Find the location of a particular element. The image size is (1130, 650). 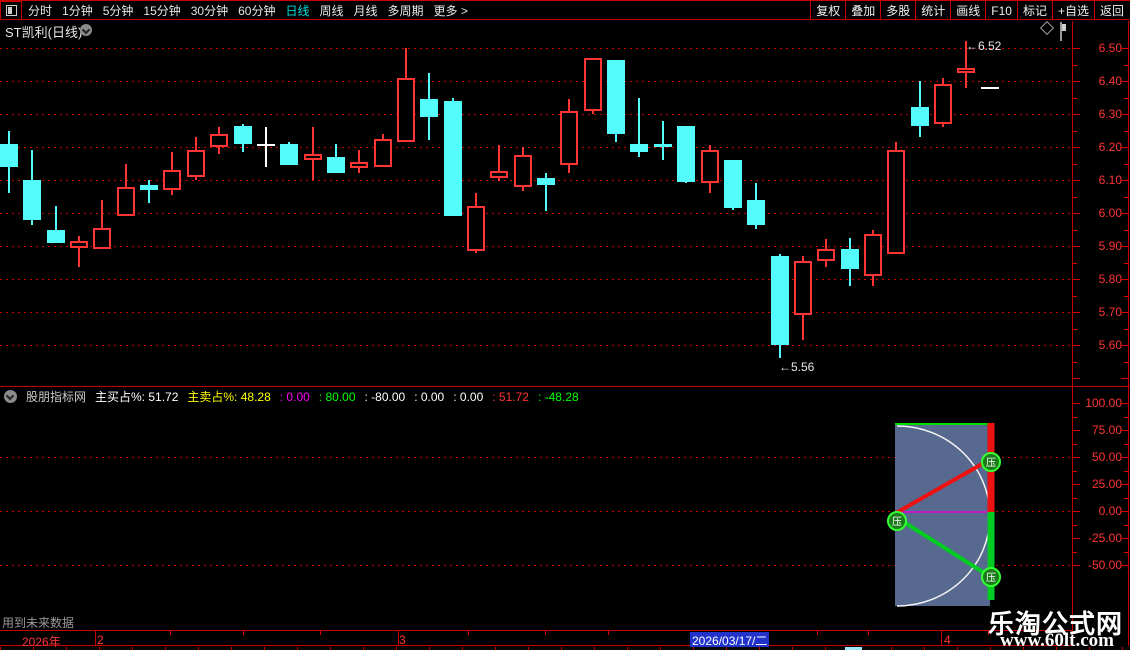

period-tab-日线: 日线 is located at coordinates (297, 11).